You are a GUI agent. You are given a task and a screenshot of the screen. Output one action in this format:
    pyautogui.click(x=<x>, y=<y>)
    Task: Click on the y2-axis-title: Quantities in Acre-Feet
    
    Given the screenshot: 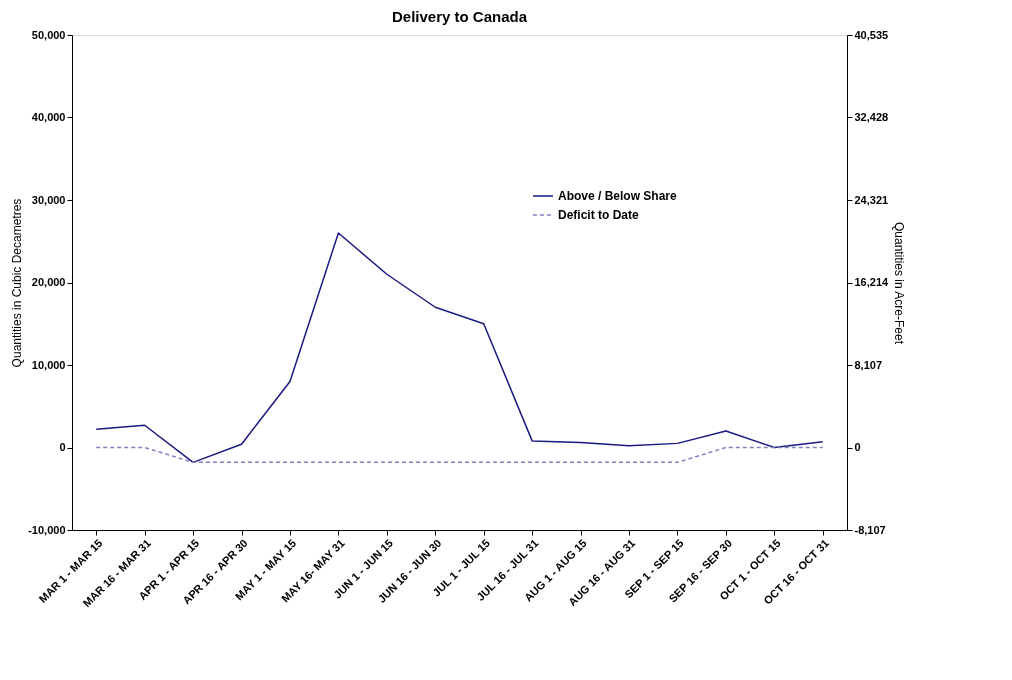 What is the action you would take?
    pyautogui.click(x=899, y=283)
    